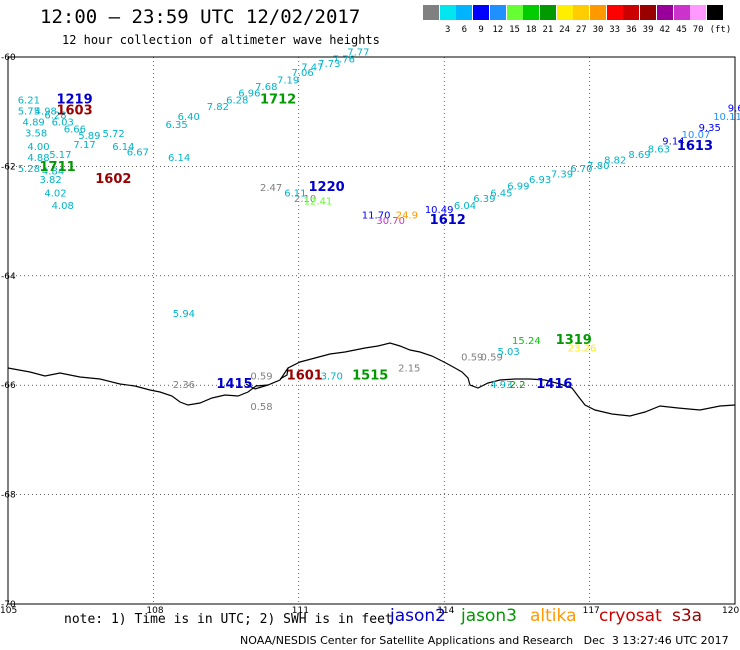 This screenshot has width=740, height=650. Describe the element at coordinates (55, 193) in the screenshot. I see `wave-height-value: 4.02` at that location.